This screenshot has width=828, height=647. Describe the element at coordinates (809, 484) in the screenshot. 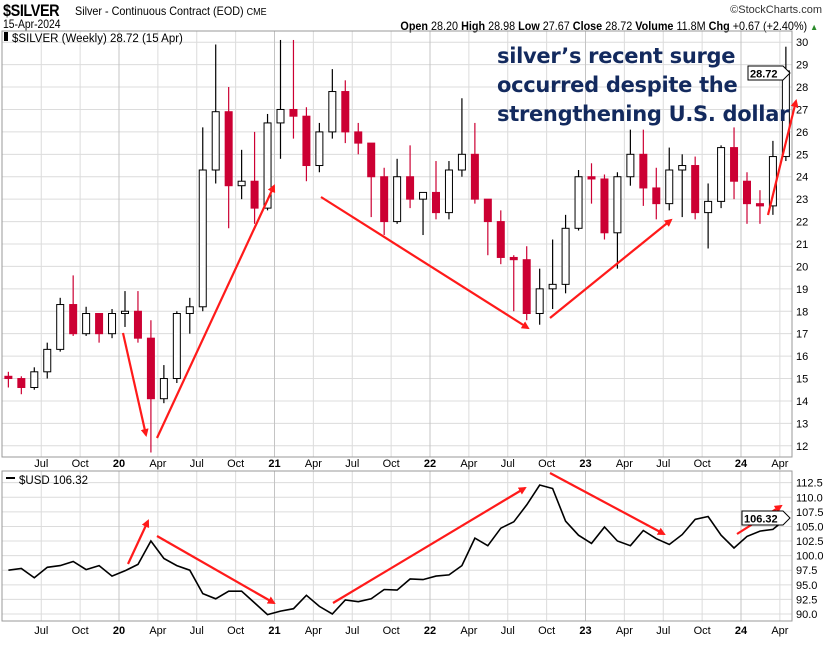

I see `y-tick-label: 112.5` at that location.